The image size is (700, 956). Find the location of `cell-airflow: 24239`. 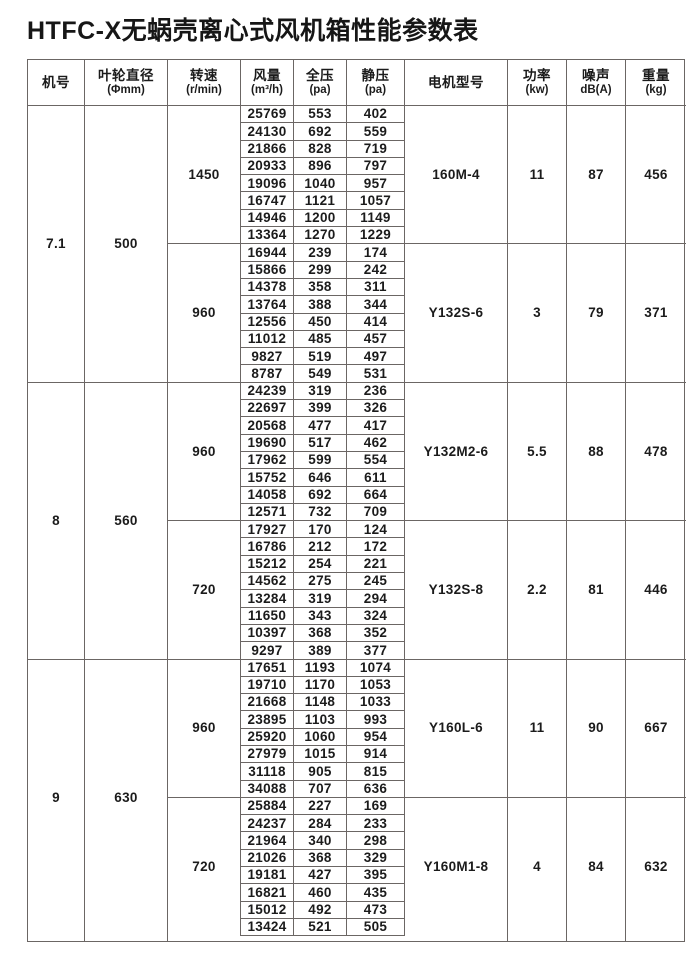

cell-airflow: 24239 is located at coordinates (267, 391).